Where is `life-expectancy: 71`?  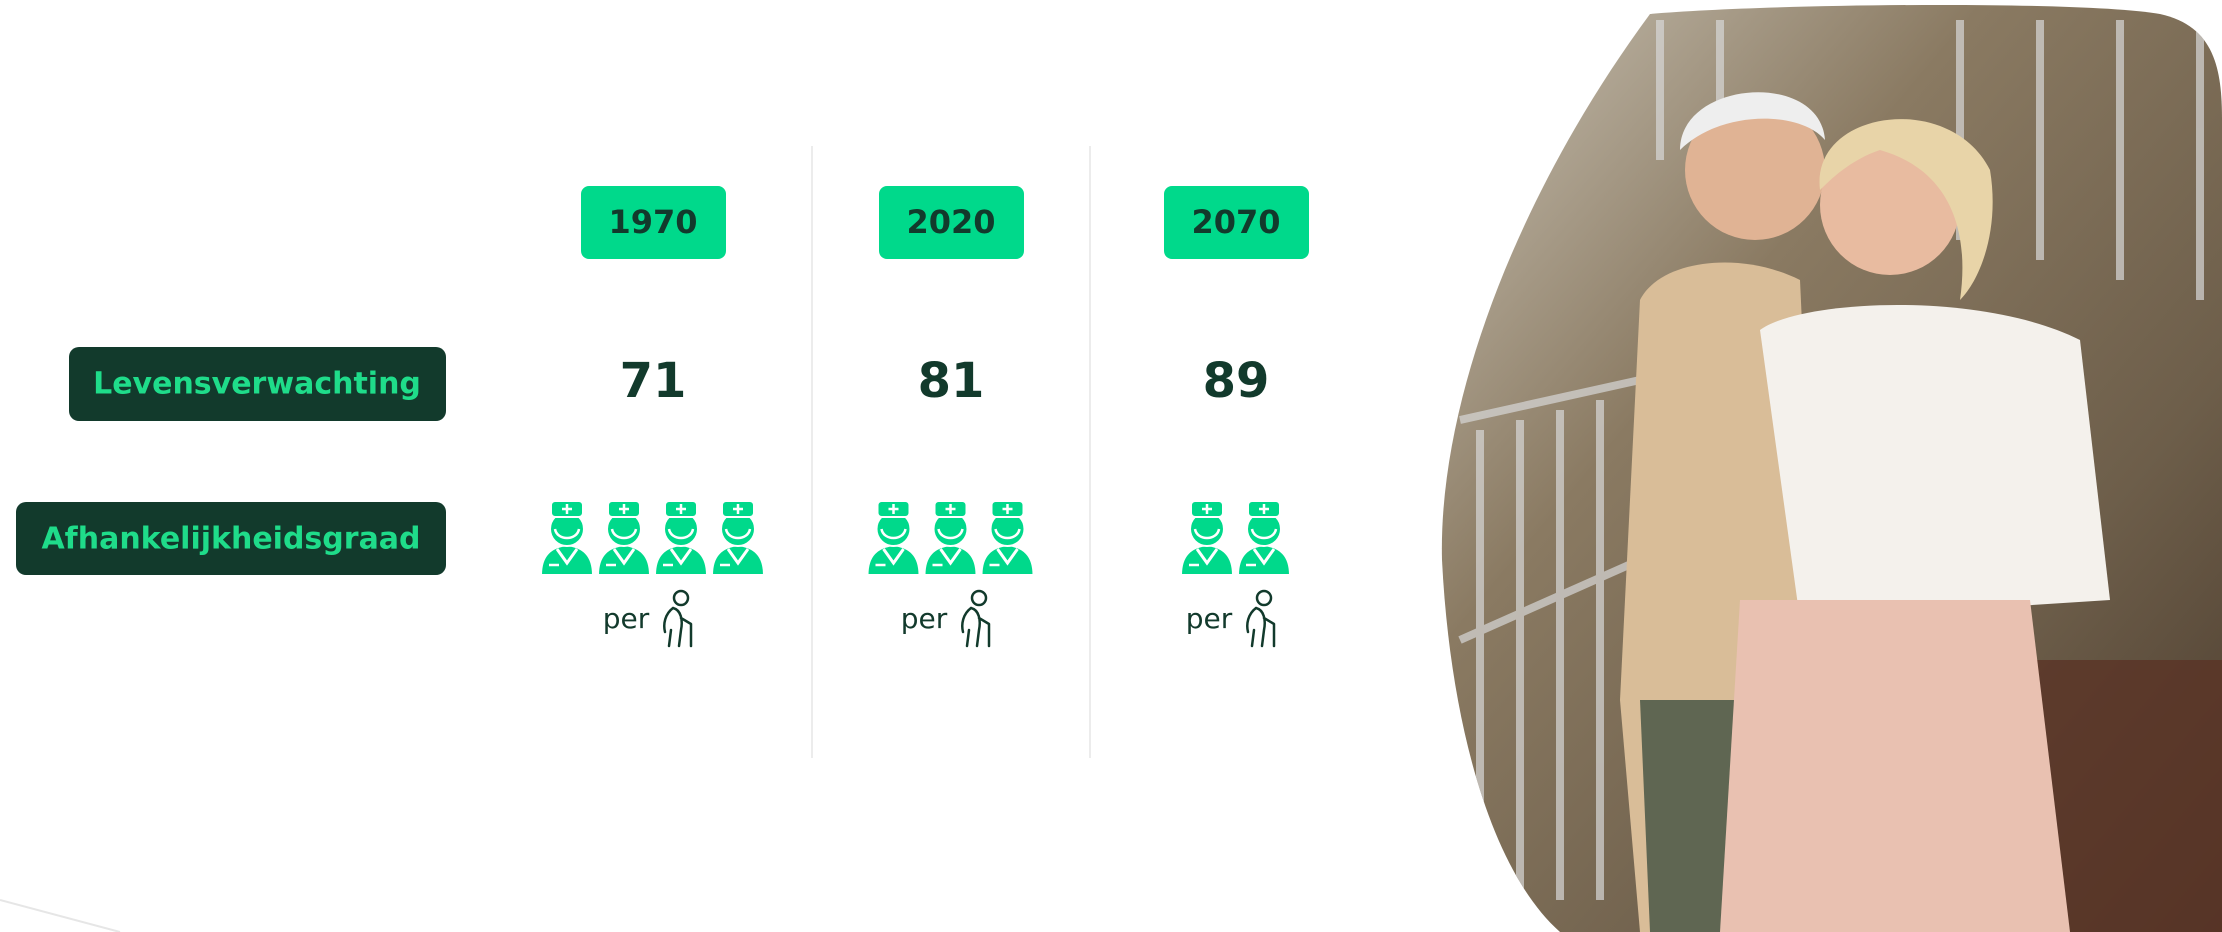
life-expectancy: 71 is located at coordinates (653, 381).